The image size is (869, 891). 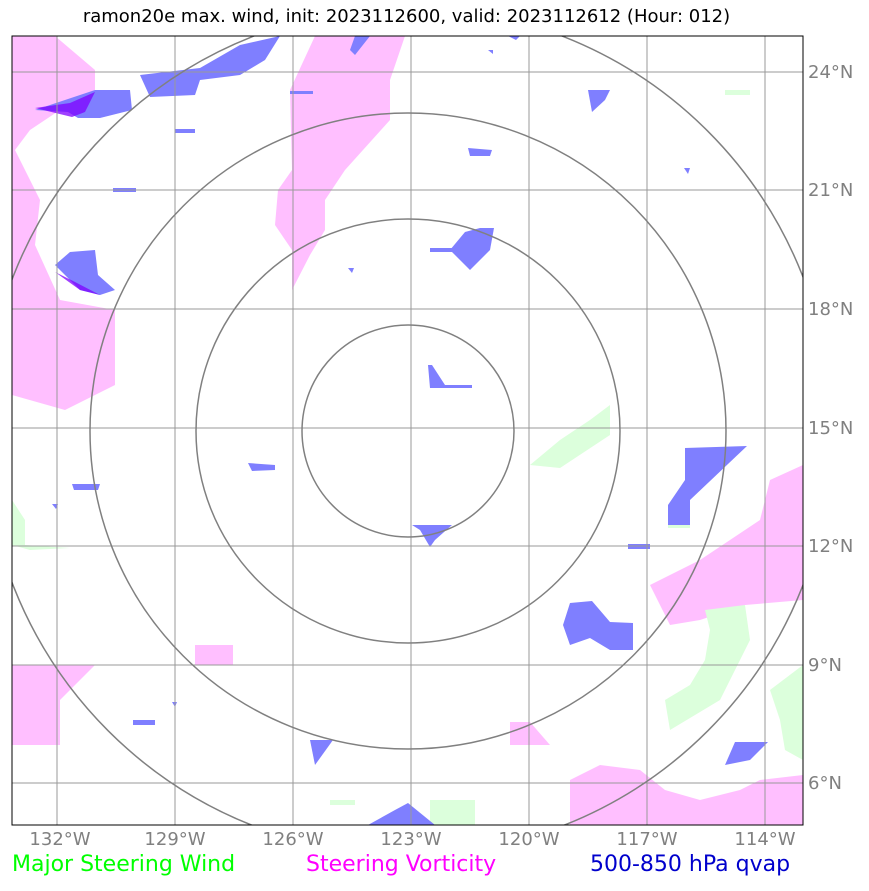 I want to click on lat-label: 6°N, so click(x=825, y=783).